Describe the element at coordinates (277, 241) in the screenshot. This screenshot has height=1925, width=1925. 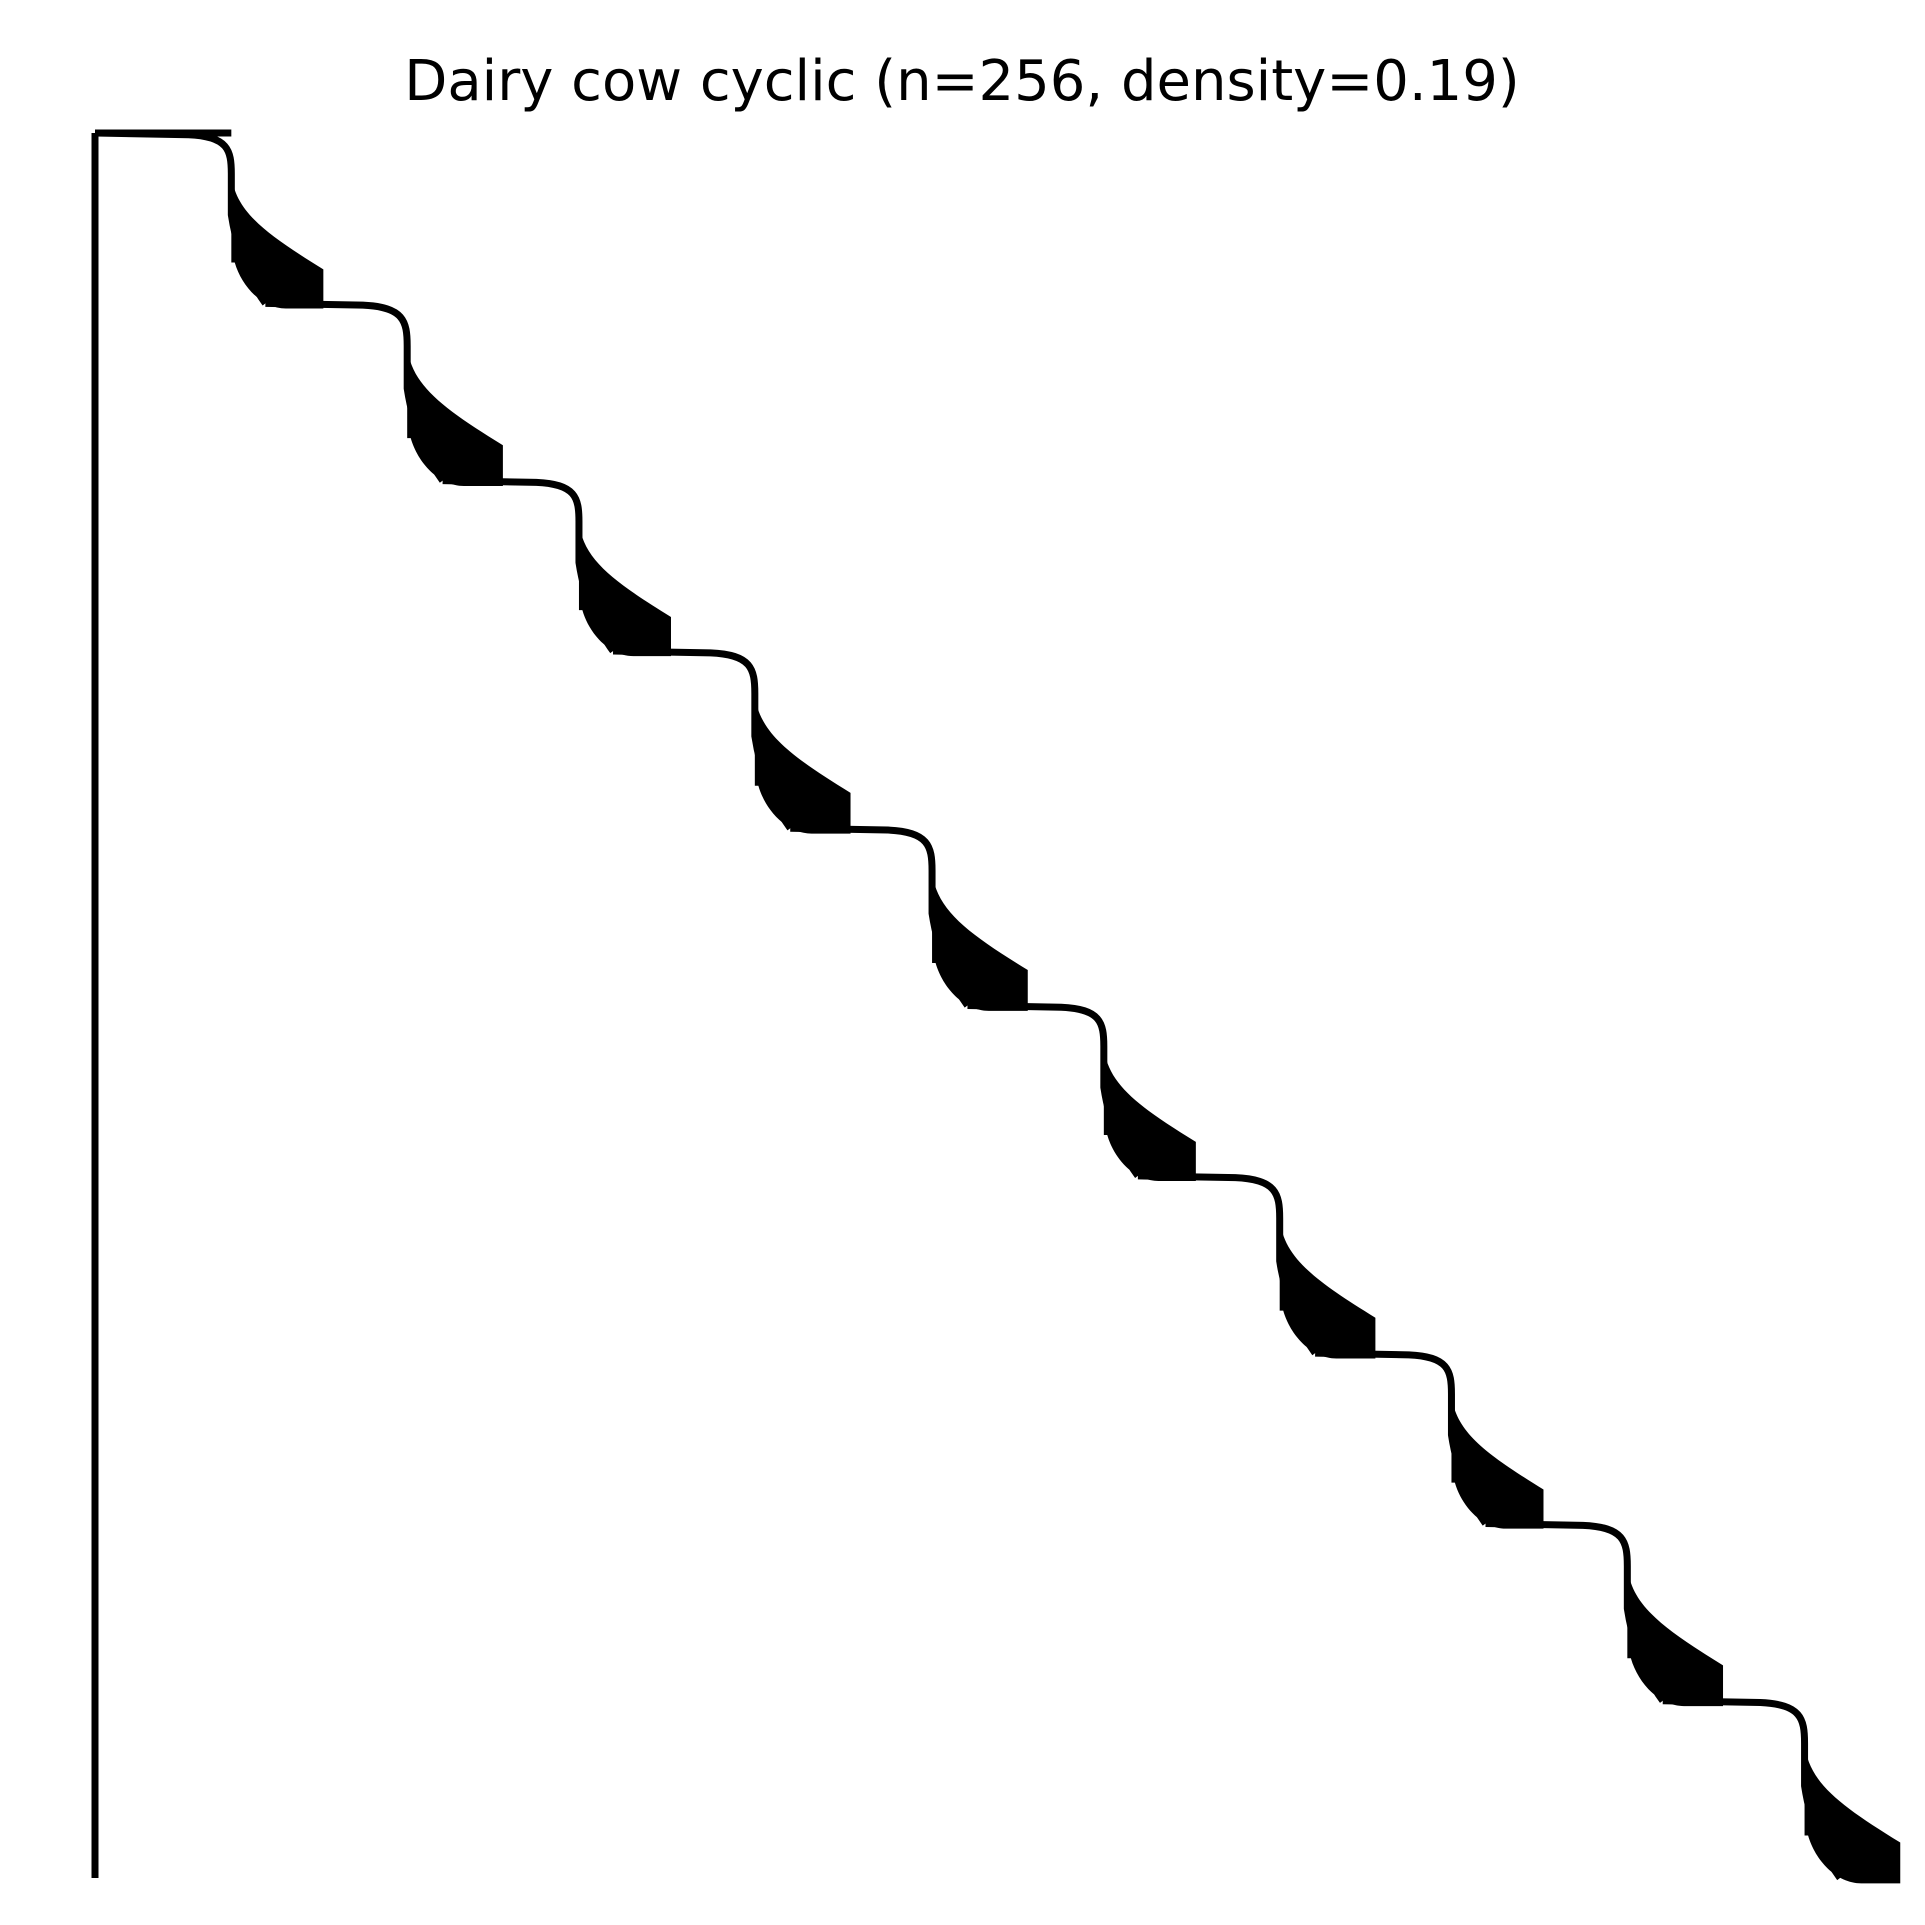
I see `diagonal-block-1-fill` at that location.